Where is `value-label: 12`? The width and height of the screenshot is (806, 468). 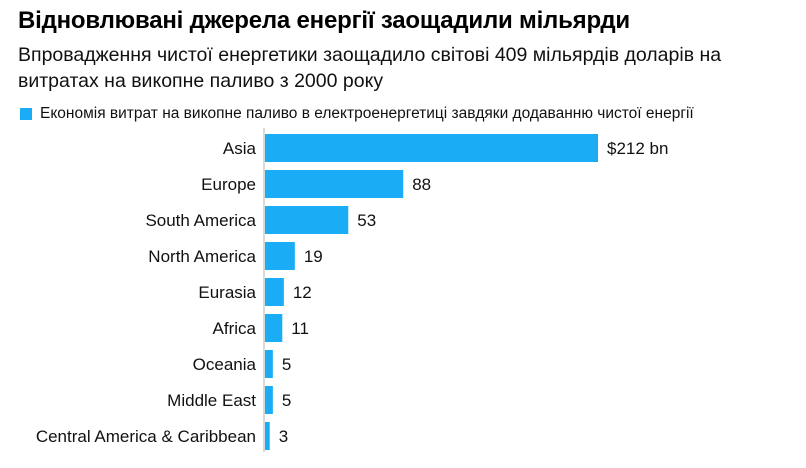 value-label: 12 is located at coordinates (302, 292).